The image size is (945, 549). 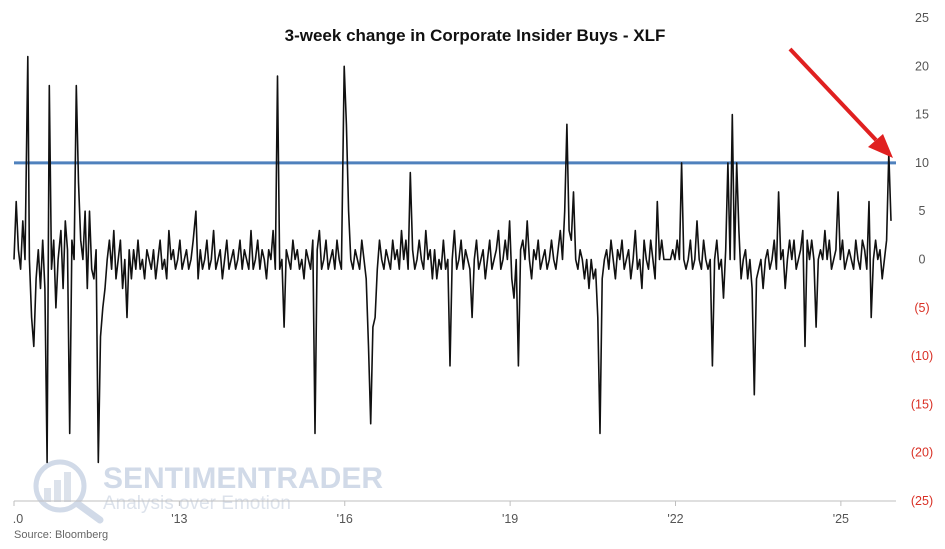 What do you see at coordinates (243, 478) in the screenshot?
I see `watermark-name: SENTIMENTRADER` at bounding box center [243, 478].